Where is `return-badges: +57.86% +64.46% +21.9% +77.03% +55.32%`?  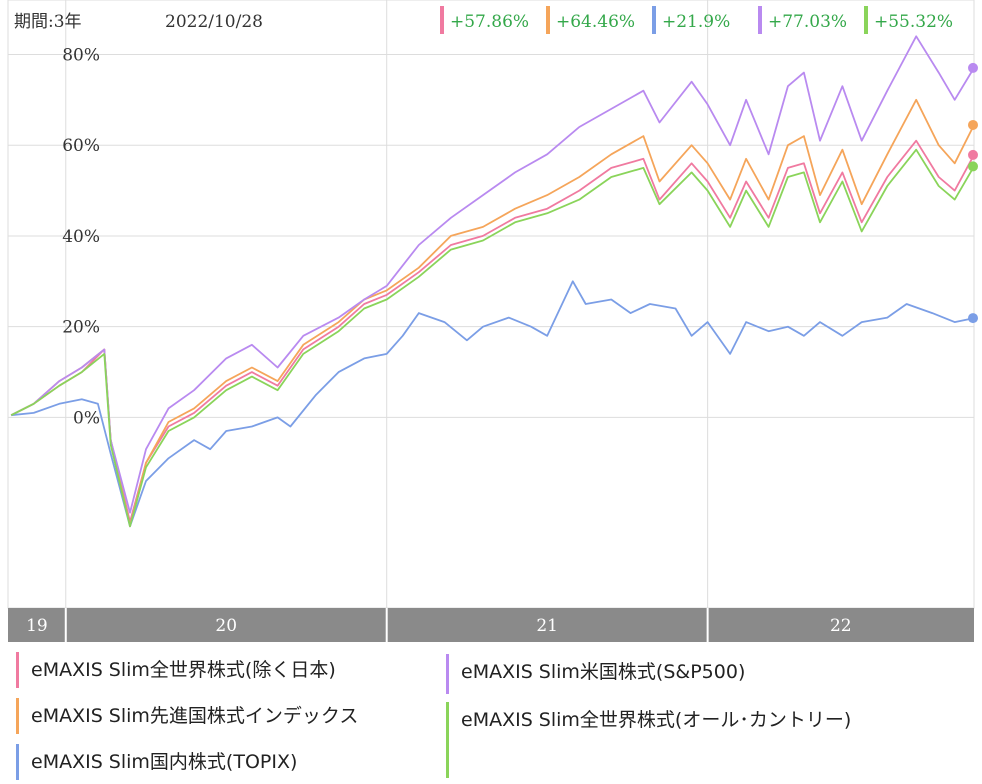 return-badges: +57.86% +64.46% +21.9% +77.03% +55.32% is located at coordinates (696, 20).